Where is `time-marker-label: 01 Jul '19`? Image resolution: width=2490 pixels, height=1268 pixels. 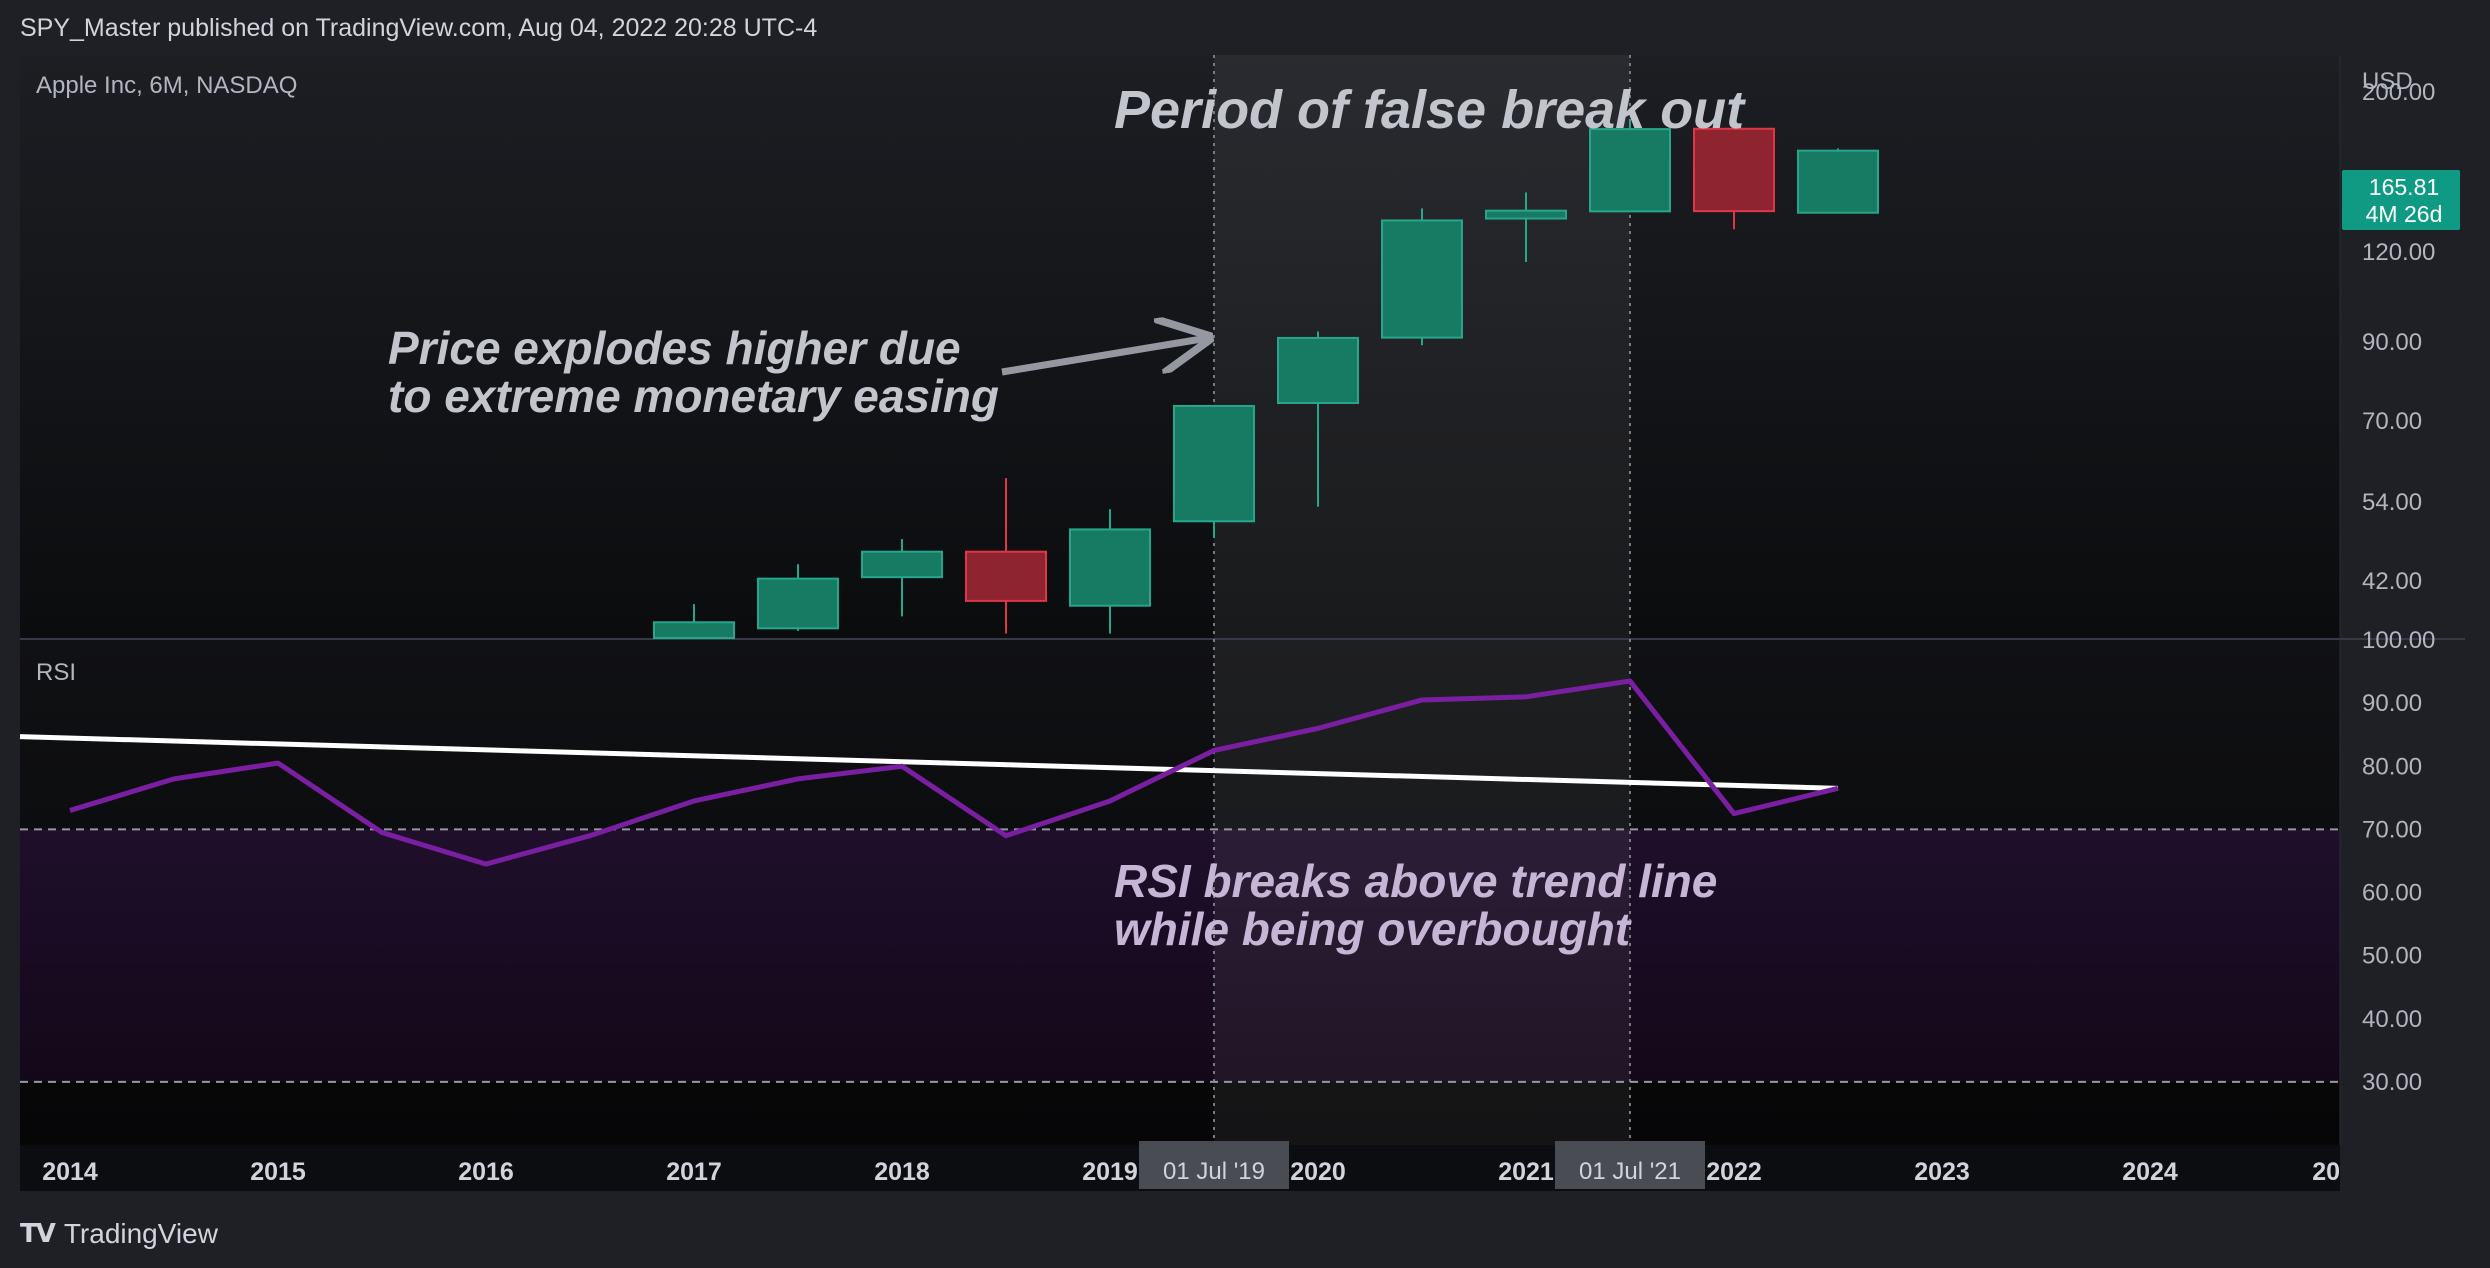
time-marker-label: 01 Jul '19 is located at coordinates (1214, 1171).